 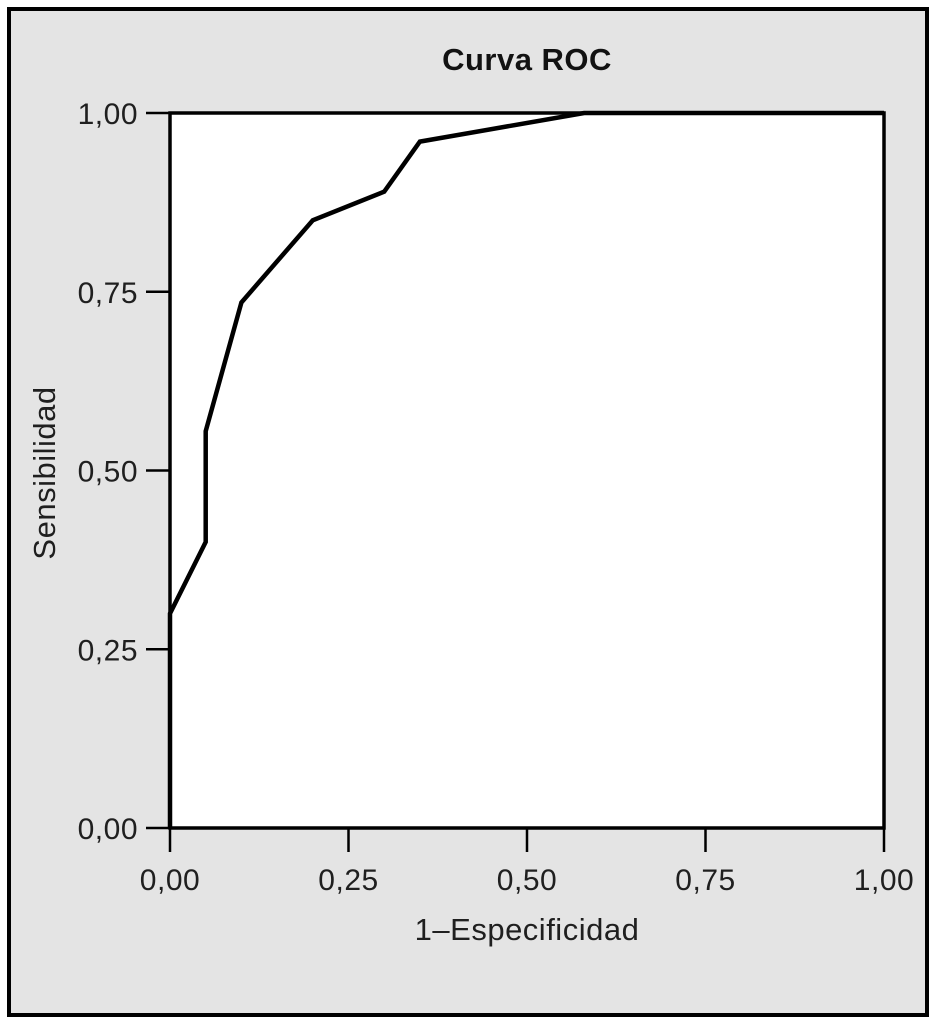 I want to click on x-tick-label: 0,50, so click(x=527, y=880).